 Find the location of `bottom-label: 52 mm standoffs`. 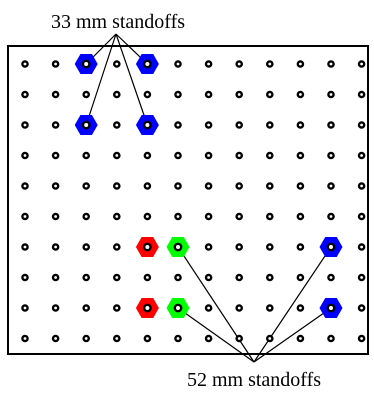

bottom-label: 52 mm standoffs is located at coordinates (254, 380).